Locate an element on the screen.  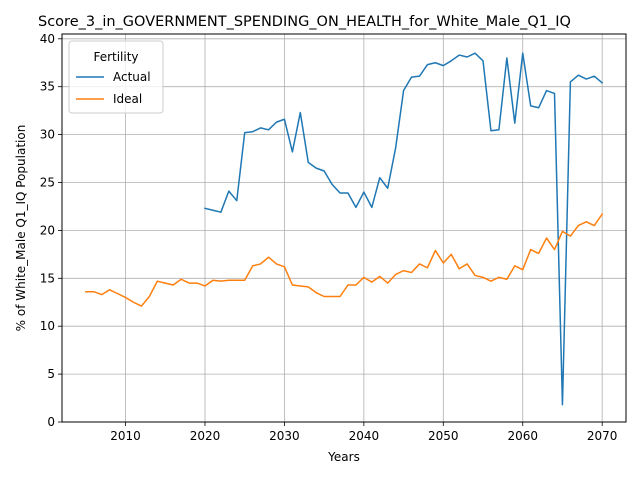
y-tick-label: 25 is located at coordinates (47, 182).